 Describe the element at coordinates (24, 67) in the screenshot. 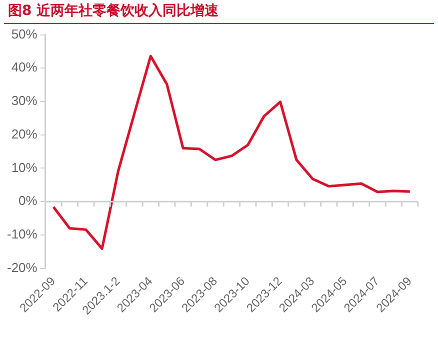

I see `y-tick-label: 40%` at that location.